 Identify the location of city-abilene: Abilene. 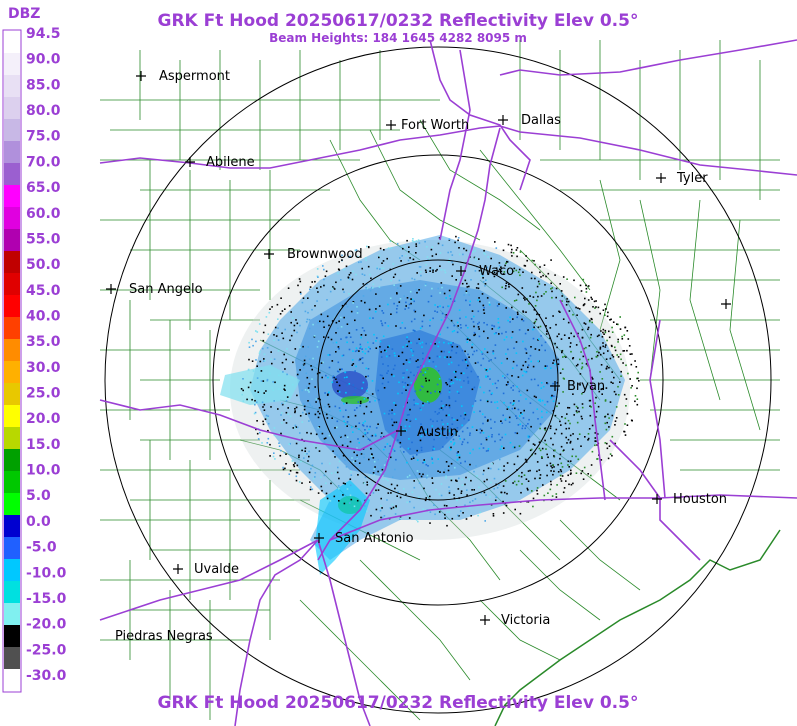
(220, 162).